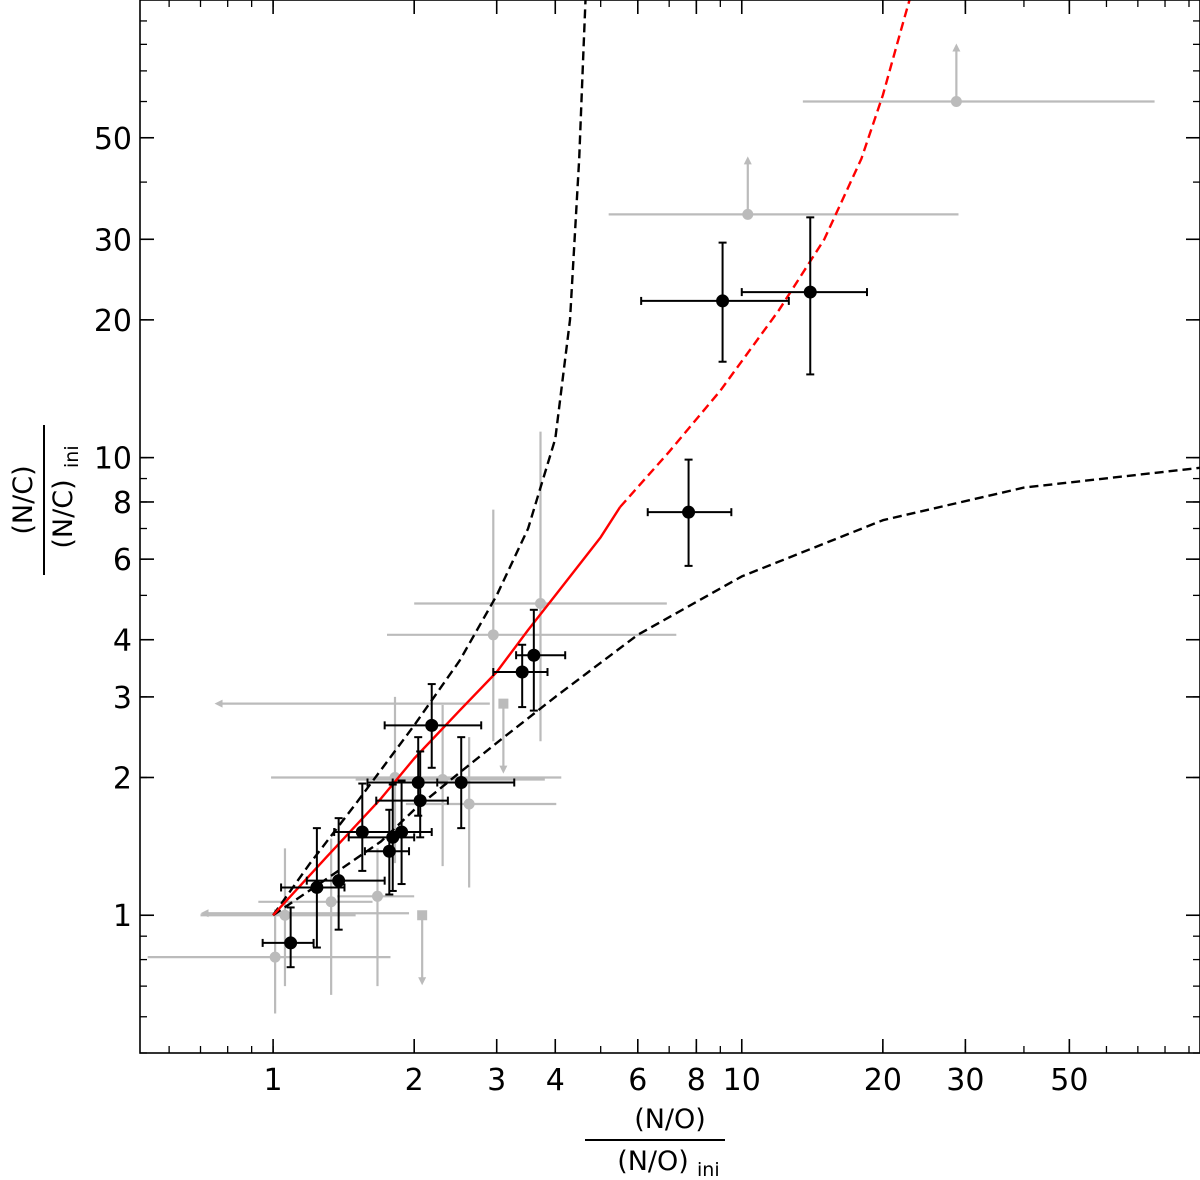  What do you see at coordinates (113, 240) in the screenshot?
I see `y-tick-label: 30` at bounding box center [113, 240].